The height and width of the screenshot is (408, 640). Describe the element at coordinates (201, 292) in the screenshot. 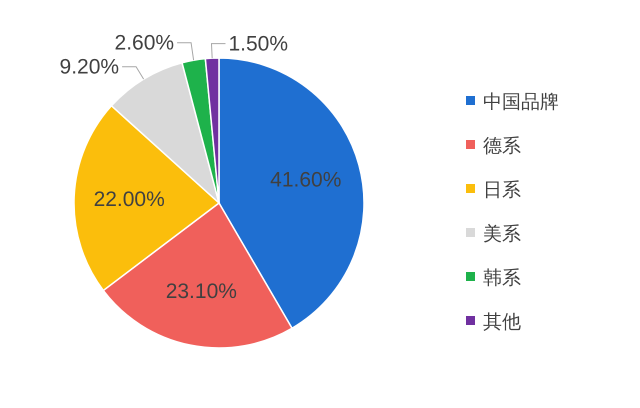

I see `data-label: 23.10%` at that location.